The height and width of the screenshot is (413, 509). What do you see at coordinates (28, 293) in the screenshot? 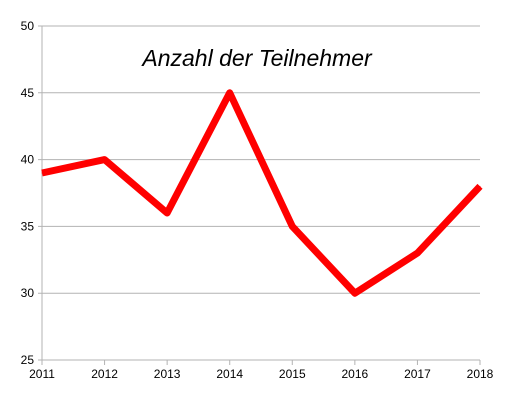
I see `y-tick-label: 30` at bounding box center [28, 293].